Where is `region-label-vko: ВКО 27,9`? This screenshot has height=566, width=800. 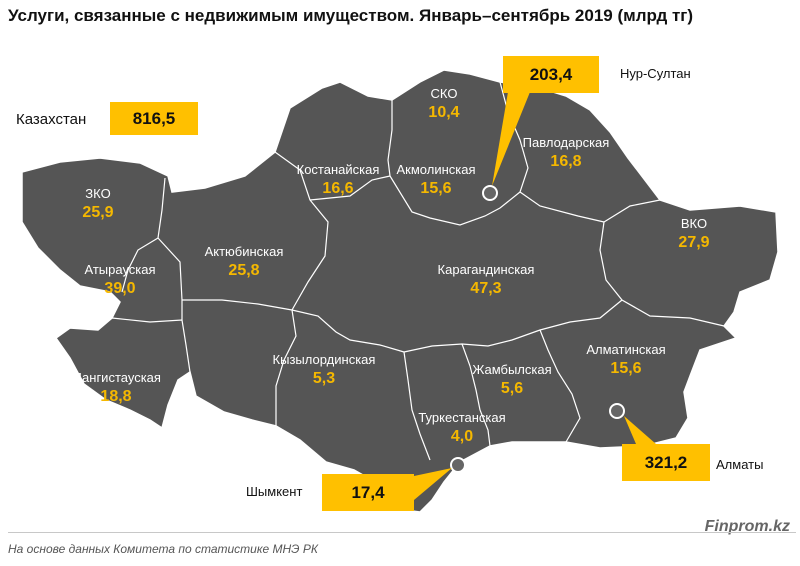 region-label-vko: ВКО 27,9 is located at coordinates (693, 234).